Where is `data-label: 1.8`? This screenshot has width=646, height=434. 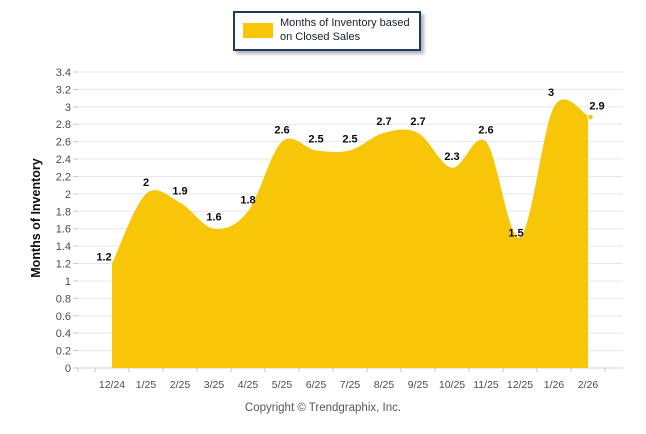 data-label: 1.8 is located at coordinates (247, 200).